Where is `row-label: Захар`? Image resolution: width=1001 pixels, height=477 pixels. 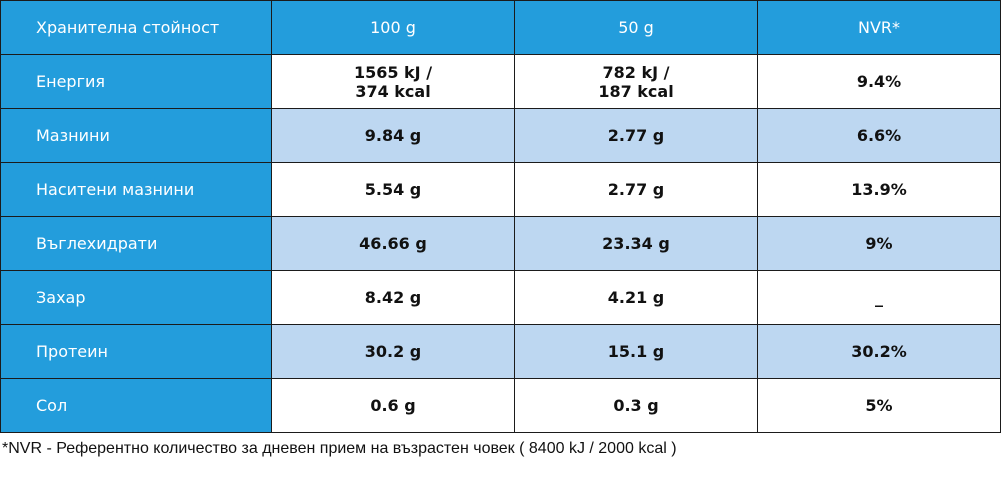 row-label: Захар is located at coordinates (136, 297).